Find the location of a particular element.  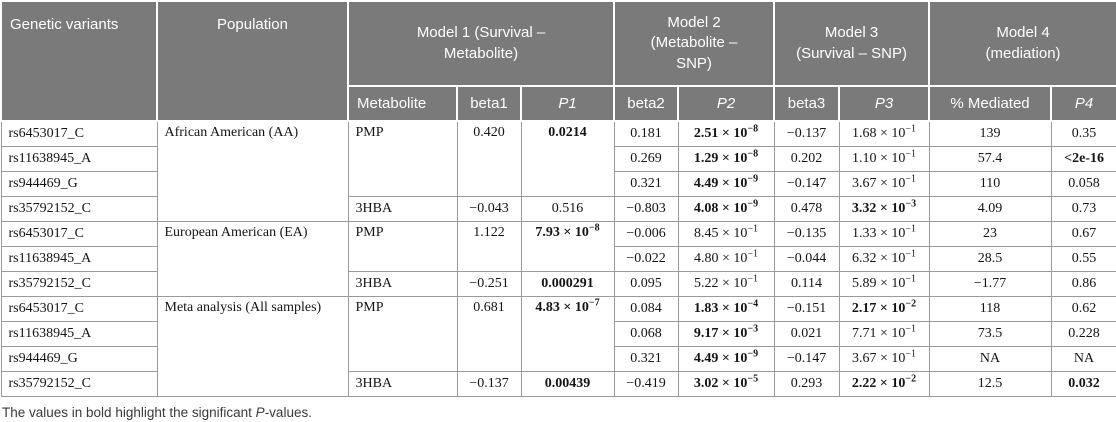

cell-p4: 0.86 is located at coordinates (1083, 283).